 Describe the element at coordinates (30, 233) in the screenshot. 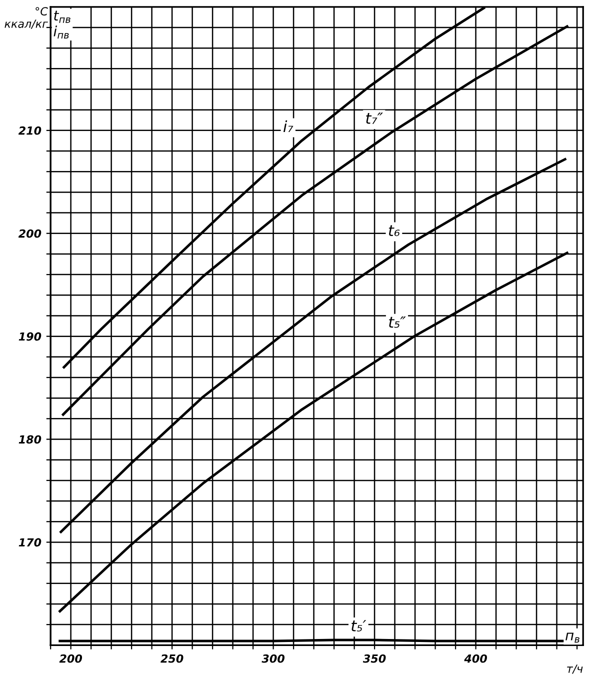

I see `y-tick-label: 200` at that location.